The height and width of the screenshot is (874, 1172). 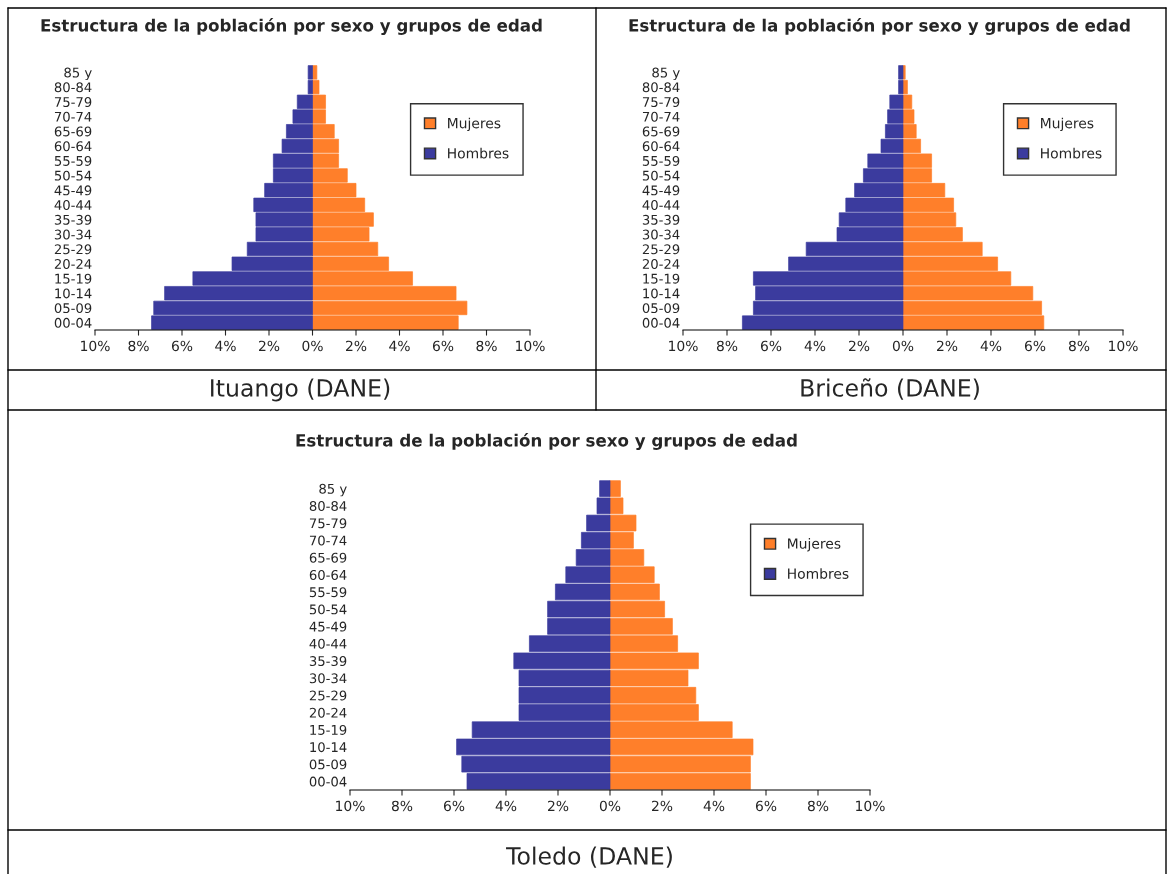 What do you see at coordinates (589, 857) in the screenshot?
I see `text: Toledo (DANE)` at bounding box center [589, 857].